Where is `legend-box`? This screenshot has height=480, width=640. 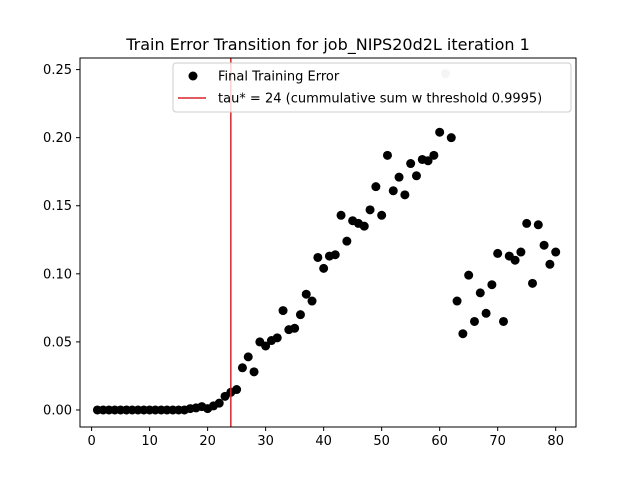 legend-box is located at coordinates (372, 87).